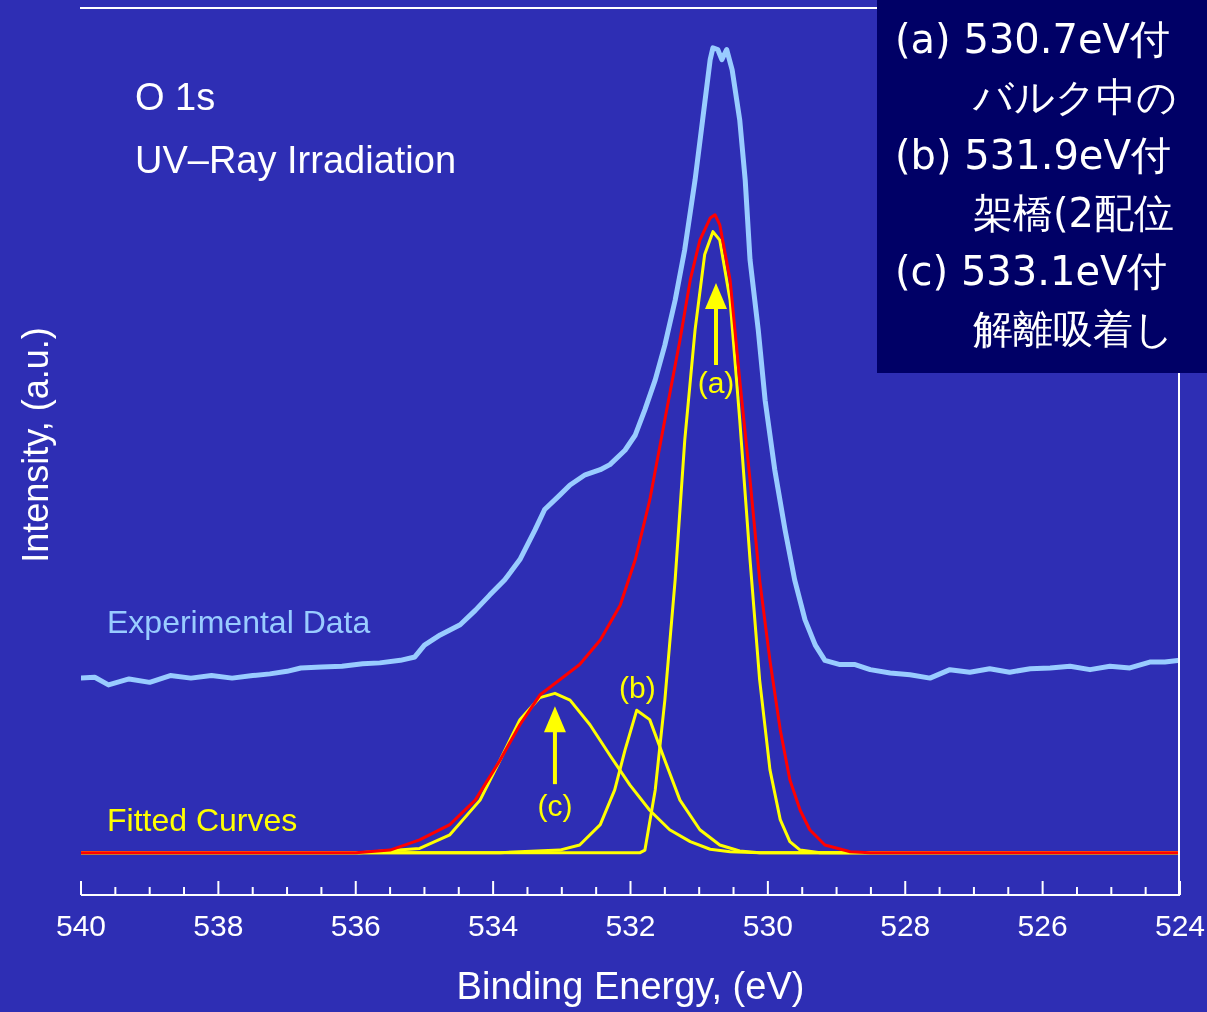 The height and width of the screenshot is (1012, 1207). Describe the element at coordinates (630, 925) in the screenshot. I see `x-tick-label: 532` at that location.